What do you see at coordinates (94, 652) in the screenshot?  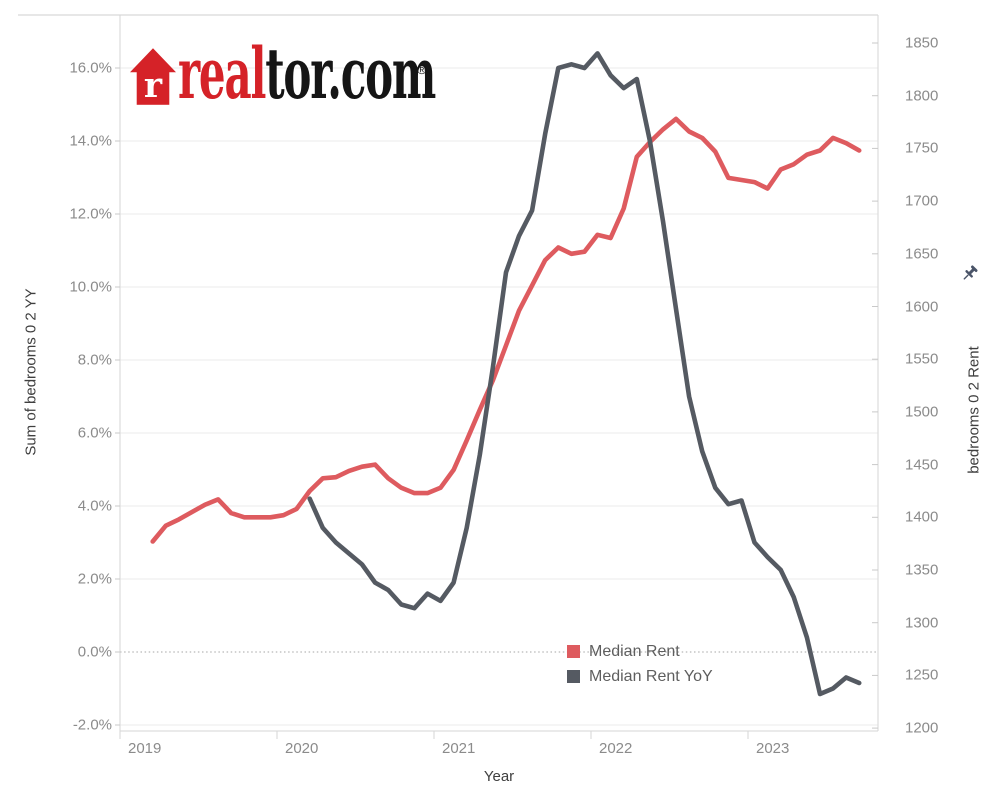 I see `left-axis-tick-label: 0.0%` at bounding box center [94, 652].